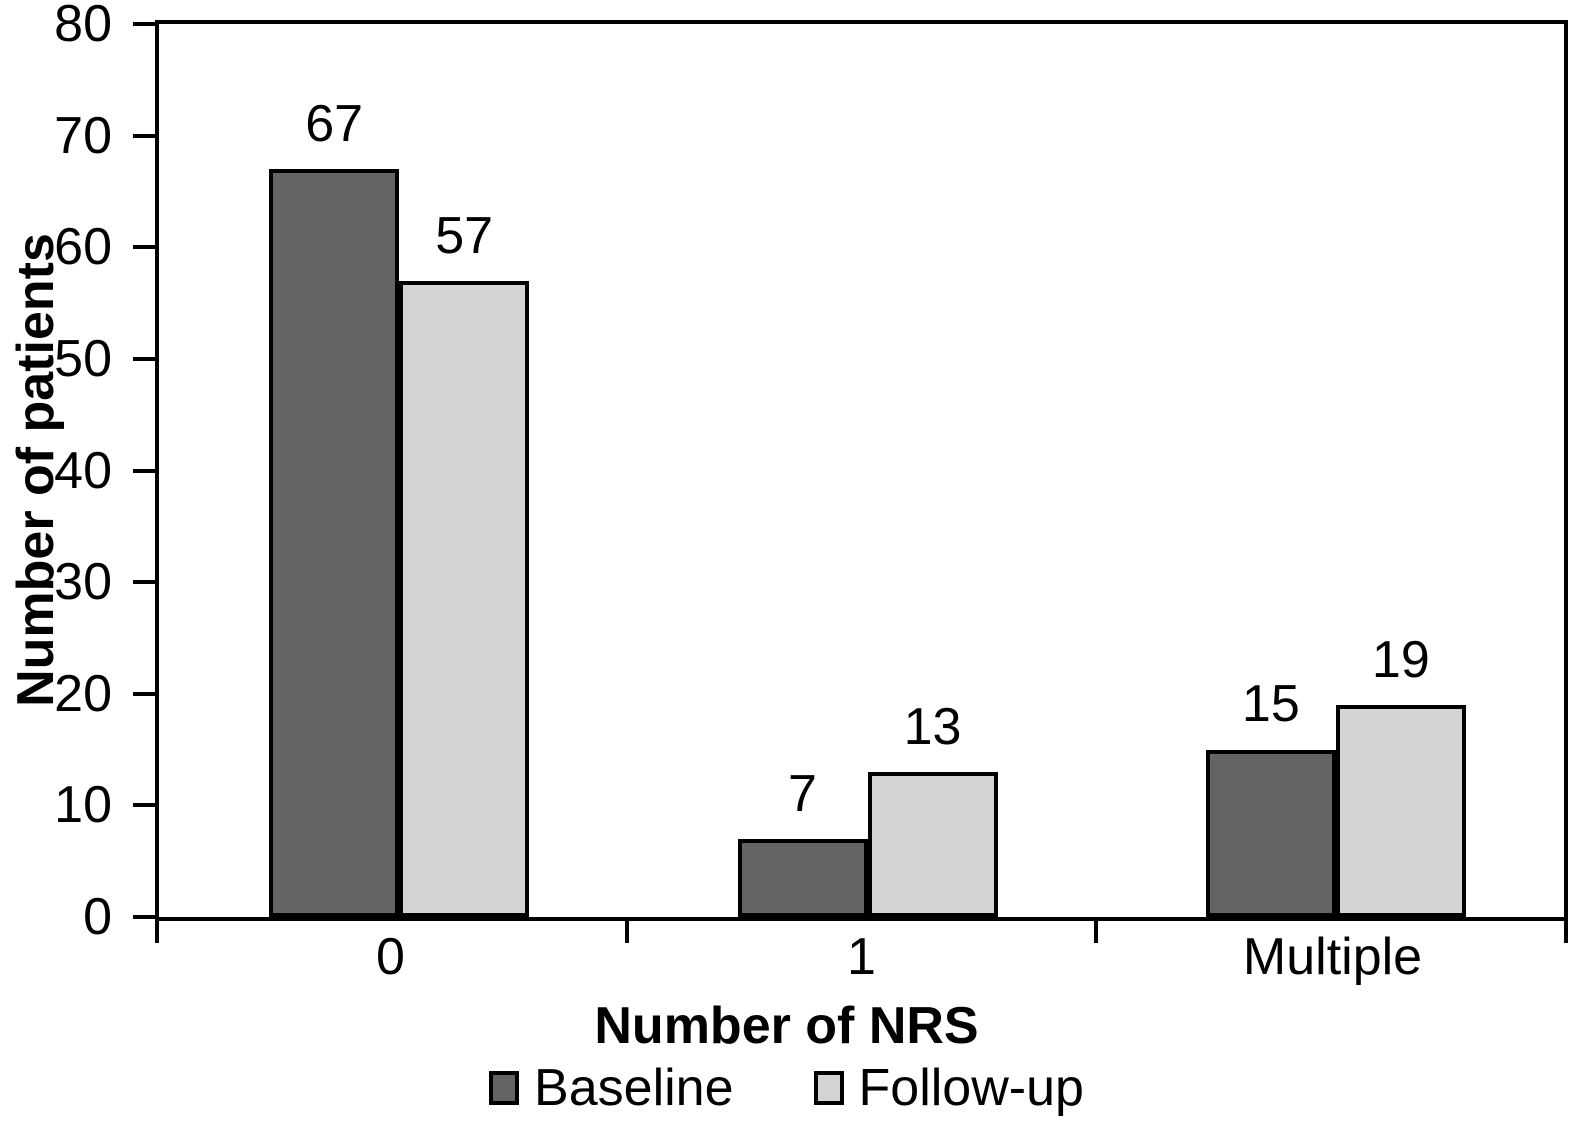 This screenshot has height=1125, width=1573. I want to click on bar-value-follow-up-0: 57, so click(464, 235).